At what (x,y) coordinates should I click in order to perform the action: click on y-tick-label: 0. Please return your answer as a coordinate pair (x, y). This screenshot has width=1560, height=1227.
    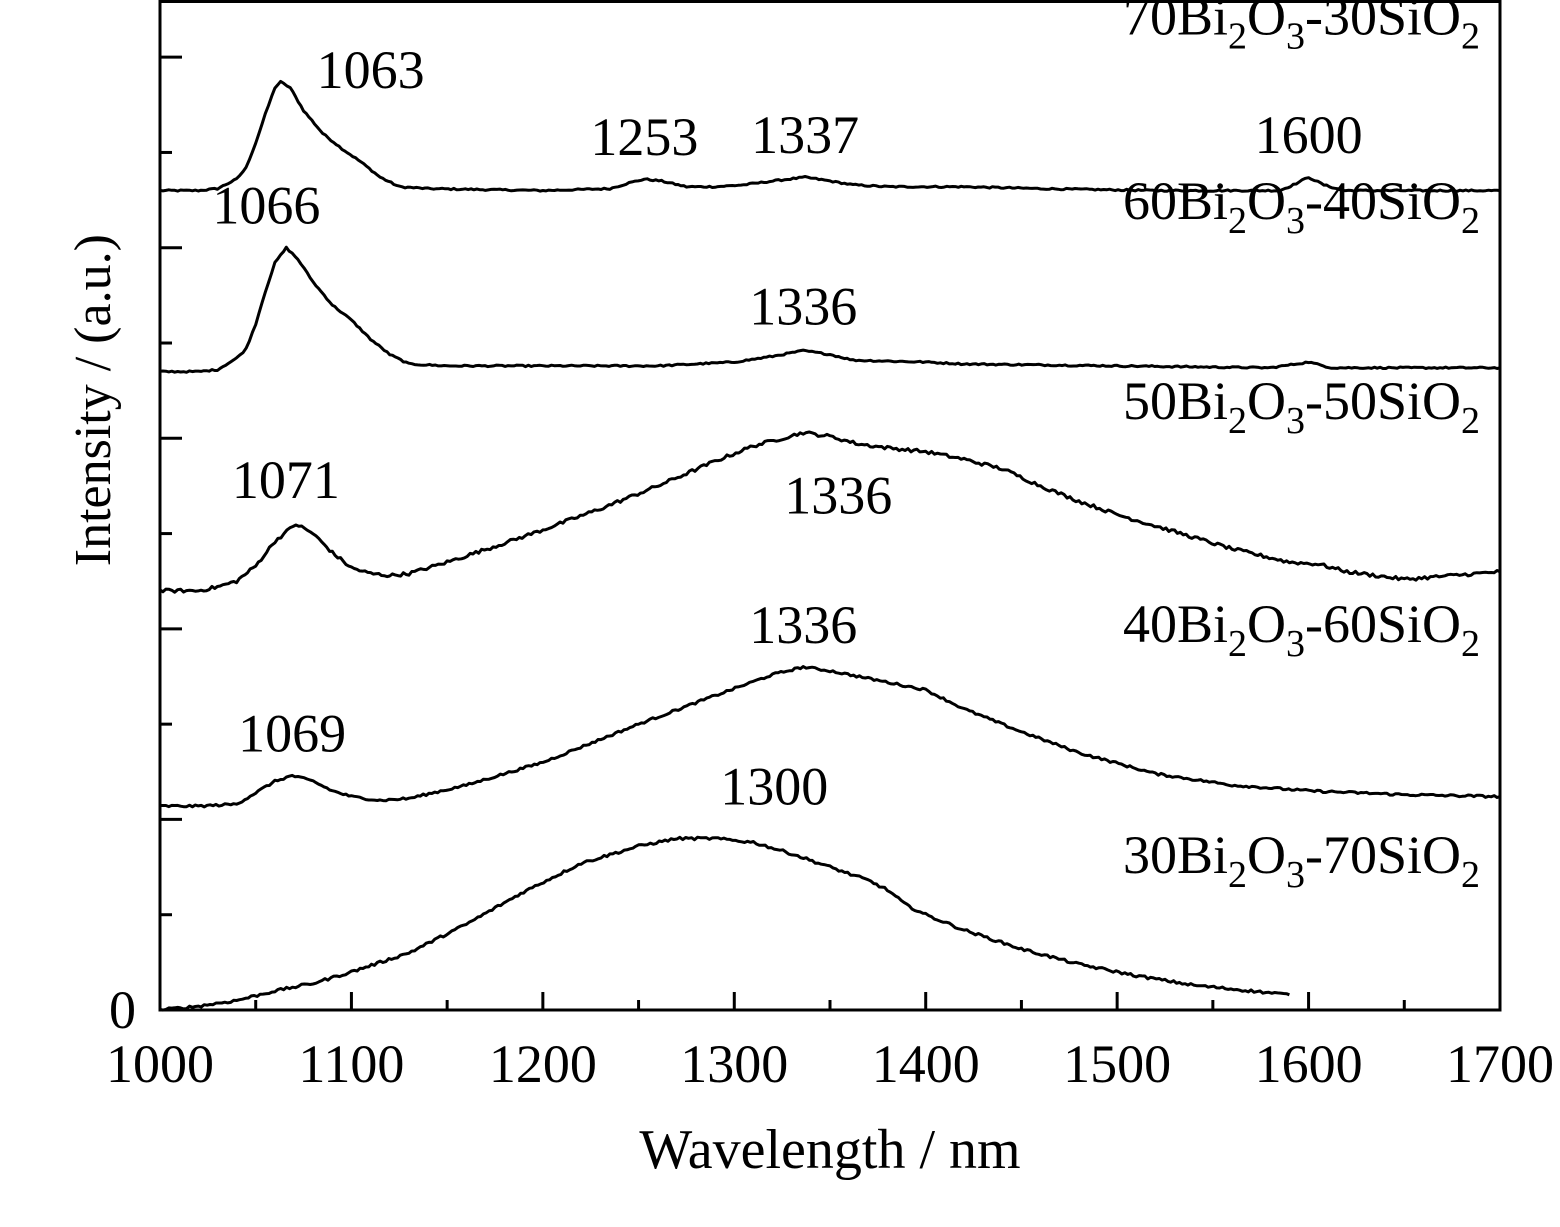
    Looking at the image, I should click on (122, 1010).